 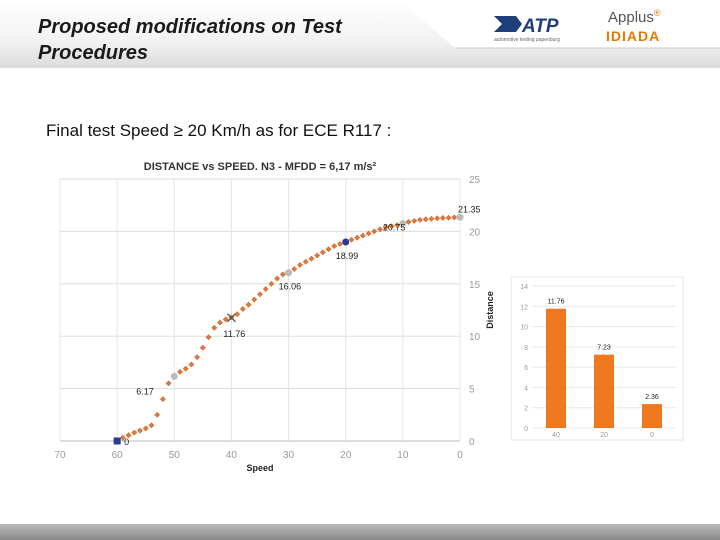 What do you see at coordinates (475, 285) in the screenshot?
I see `y-tick-label: 15` at bounding box center [475, 285].